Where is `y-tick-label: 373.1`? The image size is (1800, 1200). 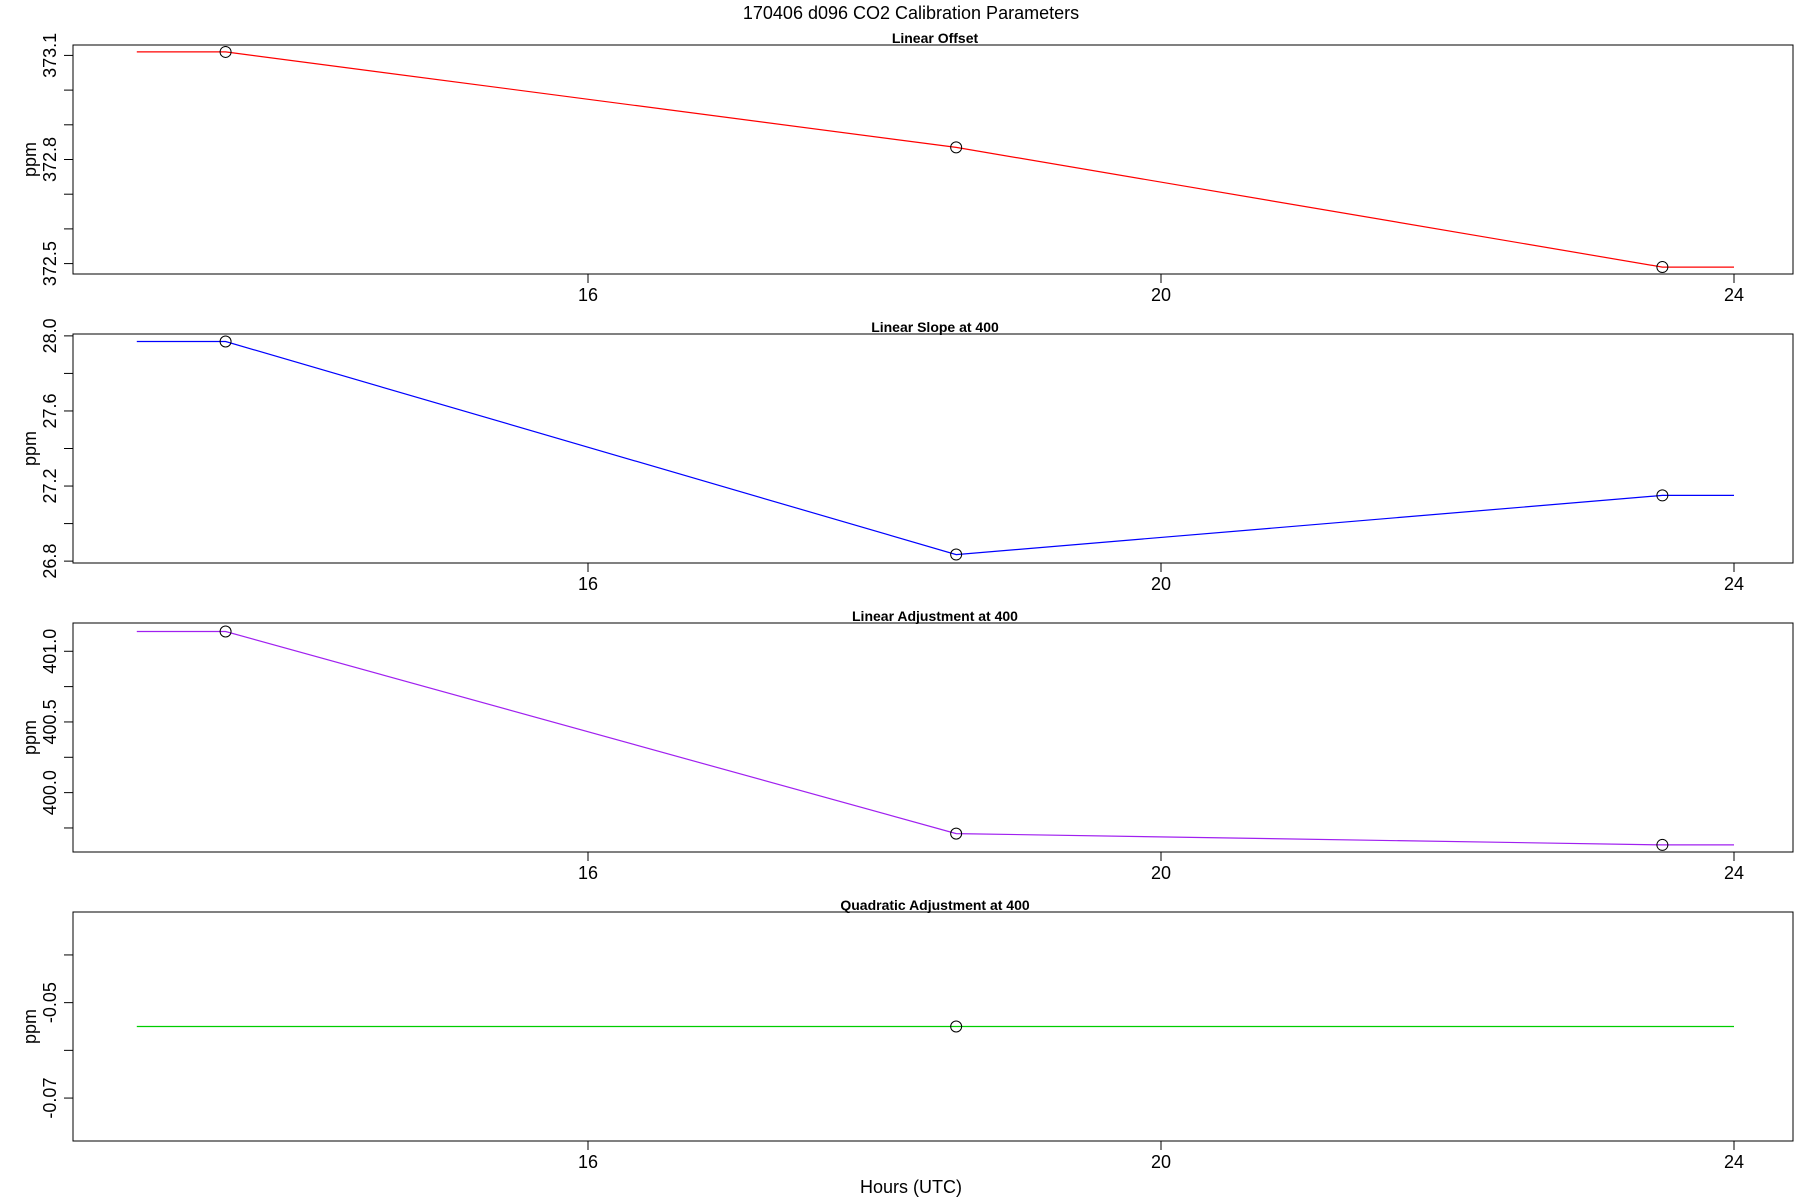 y-tick-label: 373.1 is located at coordinates (50, 55).